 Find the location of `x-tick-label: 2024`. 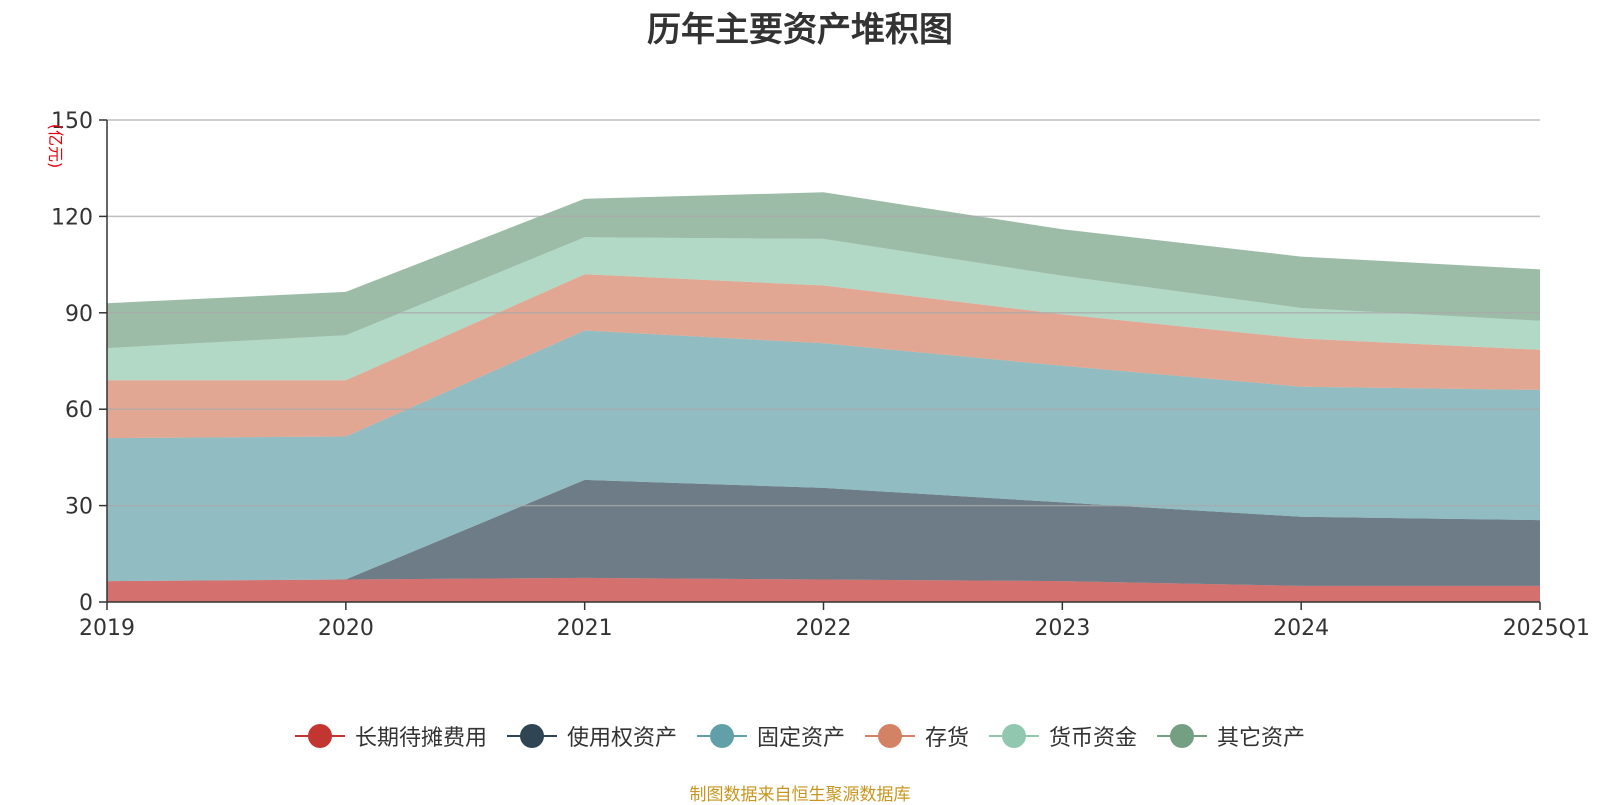

x-tick-label: 2024 is located at coordinates (1301, 628).